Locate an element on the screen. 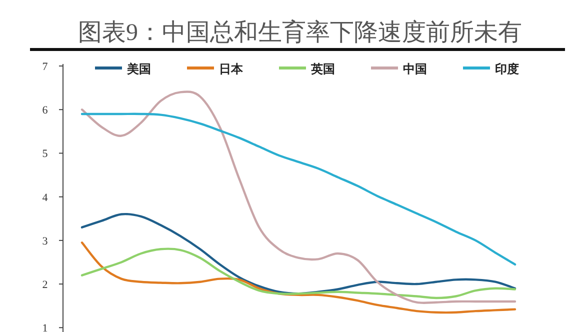  legend-label: 中国 is located at coordinates (415, 69).